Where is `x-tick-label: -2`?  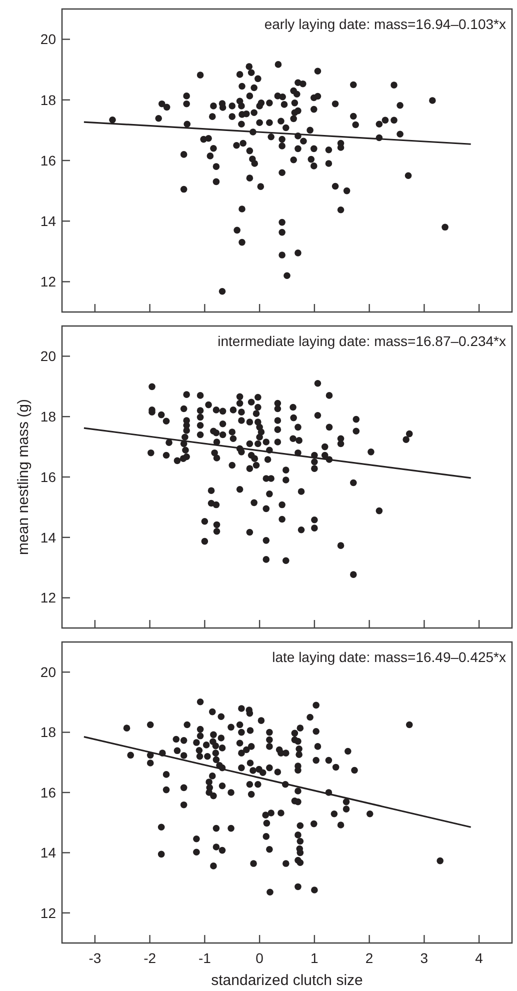
x-tick-label: -2 is located at coordinates (150, 958).